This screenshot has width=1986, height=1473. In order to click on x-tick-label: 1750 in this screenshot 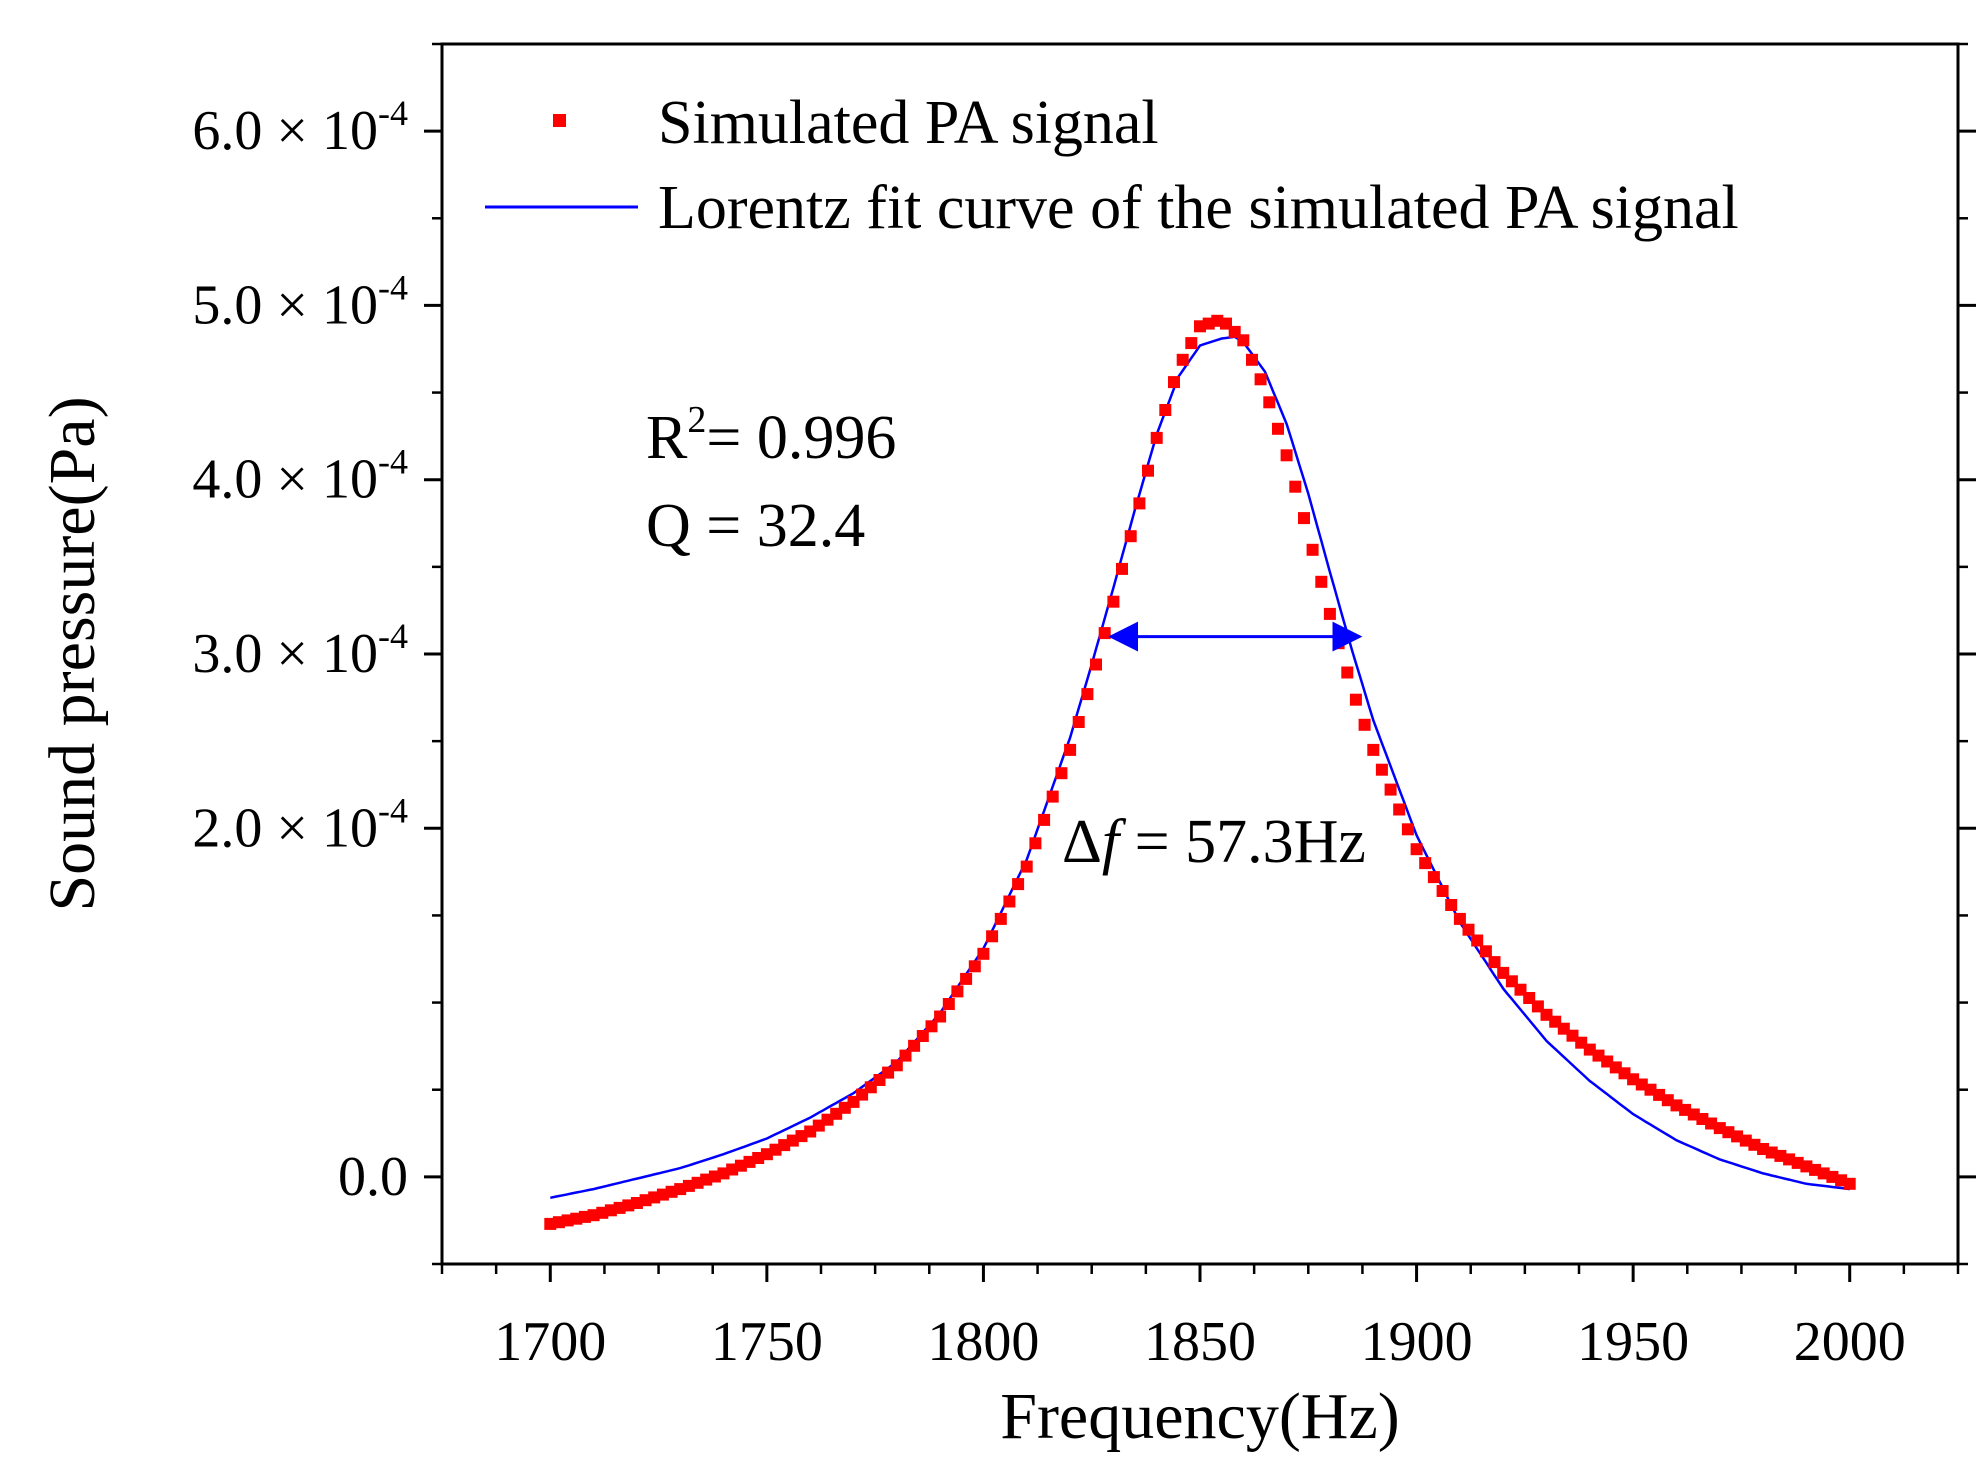, I will do `click(767, 1342)`.